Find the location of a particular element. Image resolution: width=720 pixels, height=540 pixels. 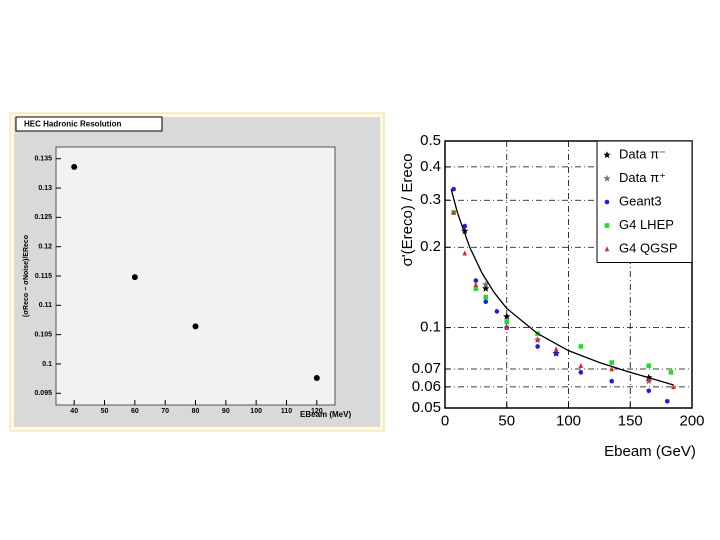

y-tick-label: 0.5 is located at coordinates (430, 140).